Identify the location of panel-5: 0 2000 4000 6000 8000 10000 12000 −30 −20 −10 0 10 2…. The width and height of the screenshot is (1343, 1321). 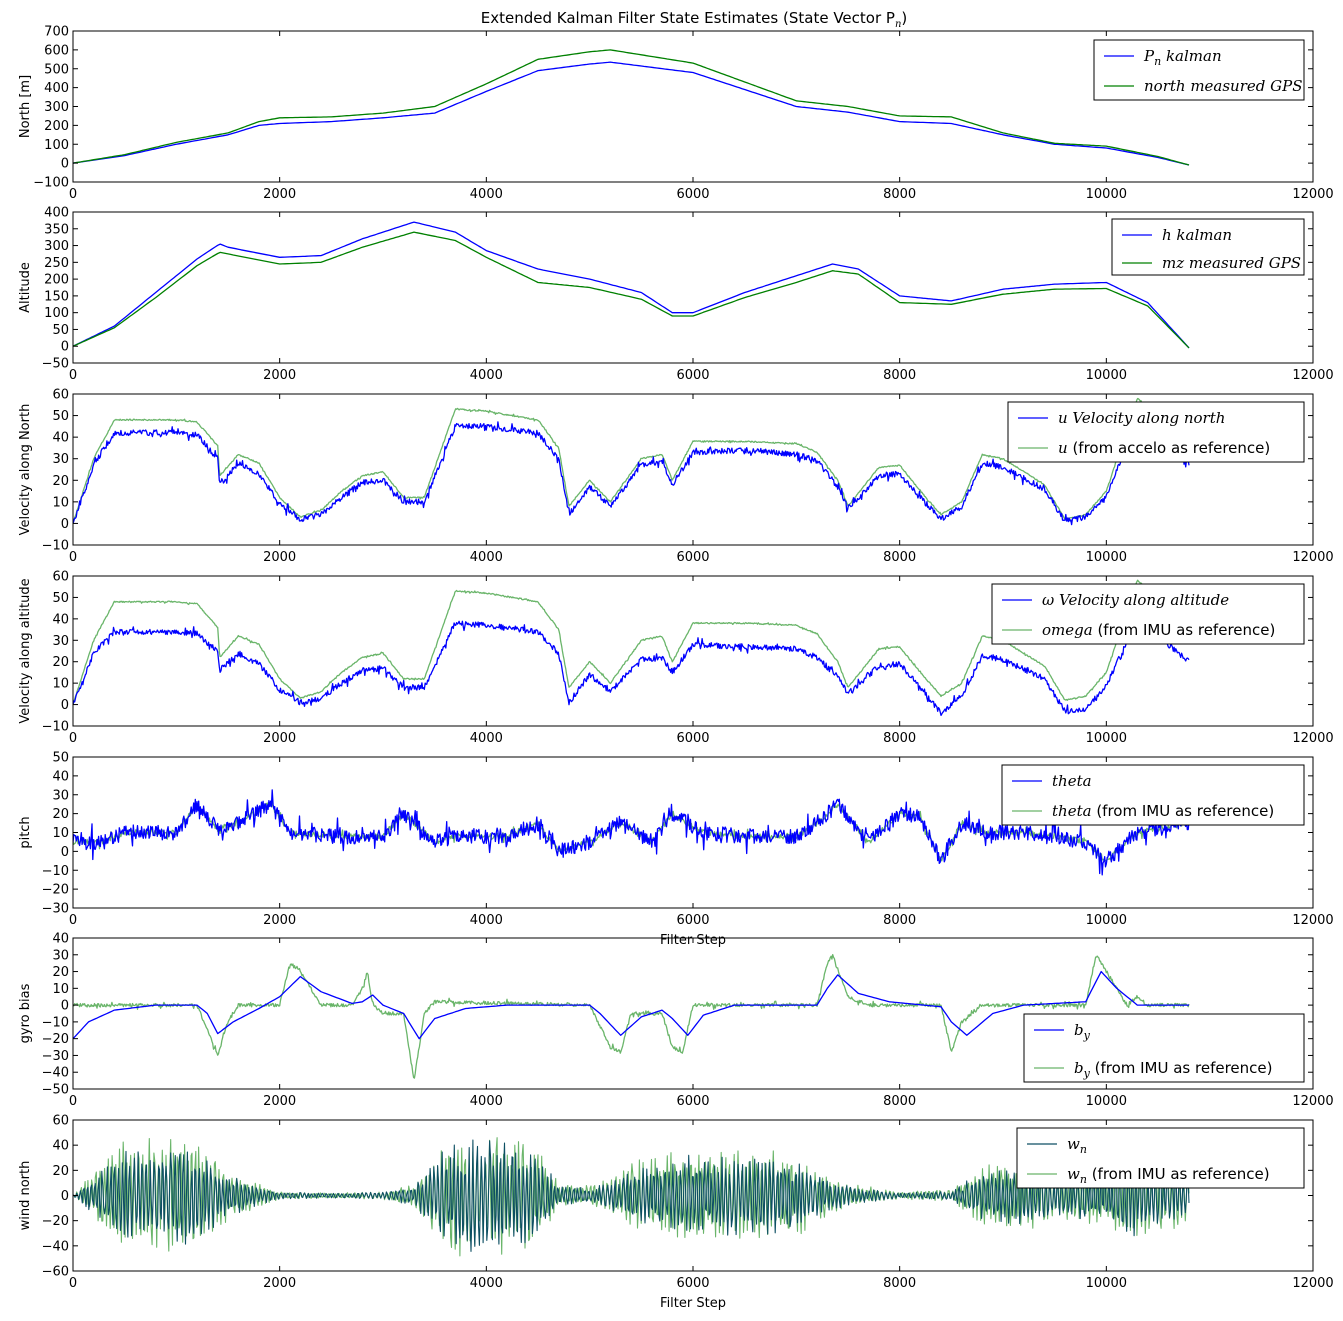
(676, 850).